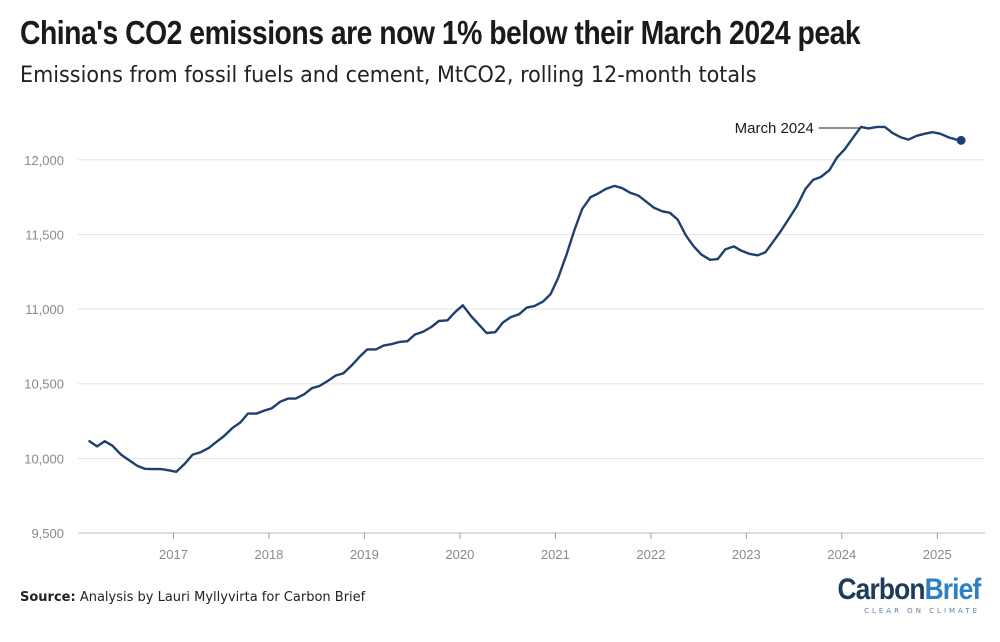  Describe the element at coordinates (459, 554) in the screenshot. I see `x-tick-label-2020: 2020` at that location.